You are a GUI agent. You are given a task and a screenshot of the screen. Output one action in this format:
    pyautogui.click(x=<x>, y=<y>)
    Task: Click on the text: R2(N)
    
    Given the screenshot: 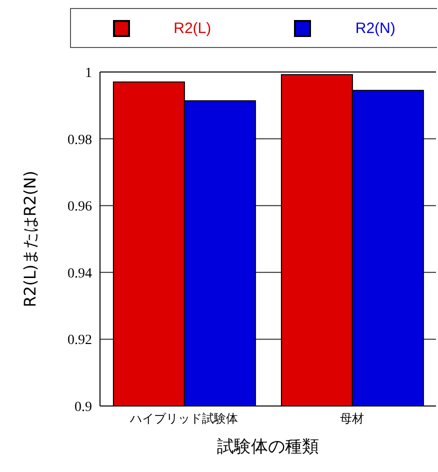 What is the action you would take?
    pyautogui.click(x=375, y=28)
    